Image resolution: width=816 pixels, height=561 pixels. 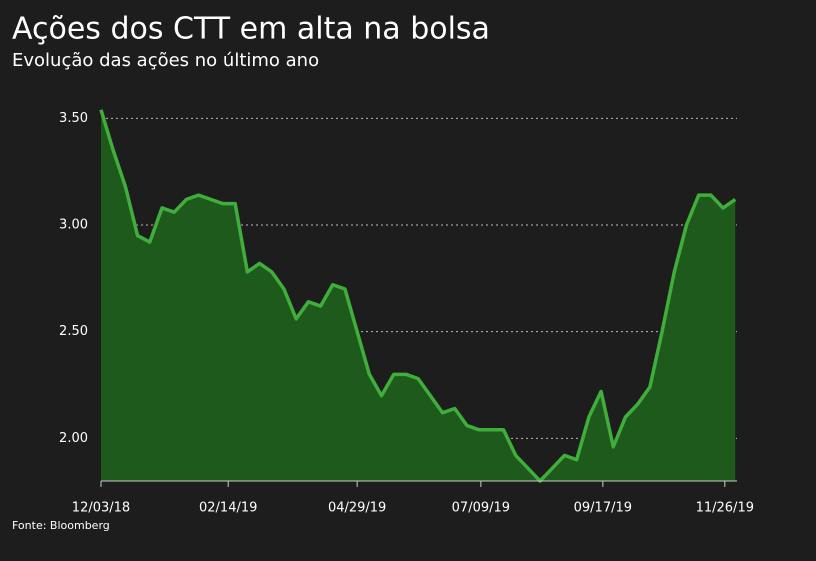 What do you see at coordinates (725, 508) in the screenshot?
I see `x-tick-label: 11/26/19` at bounding box center [725, 508].